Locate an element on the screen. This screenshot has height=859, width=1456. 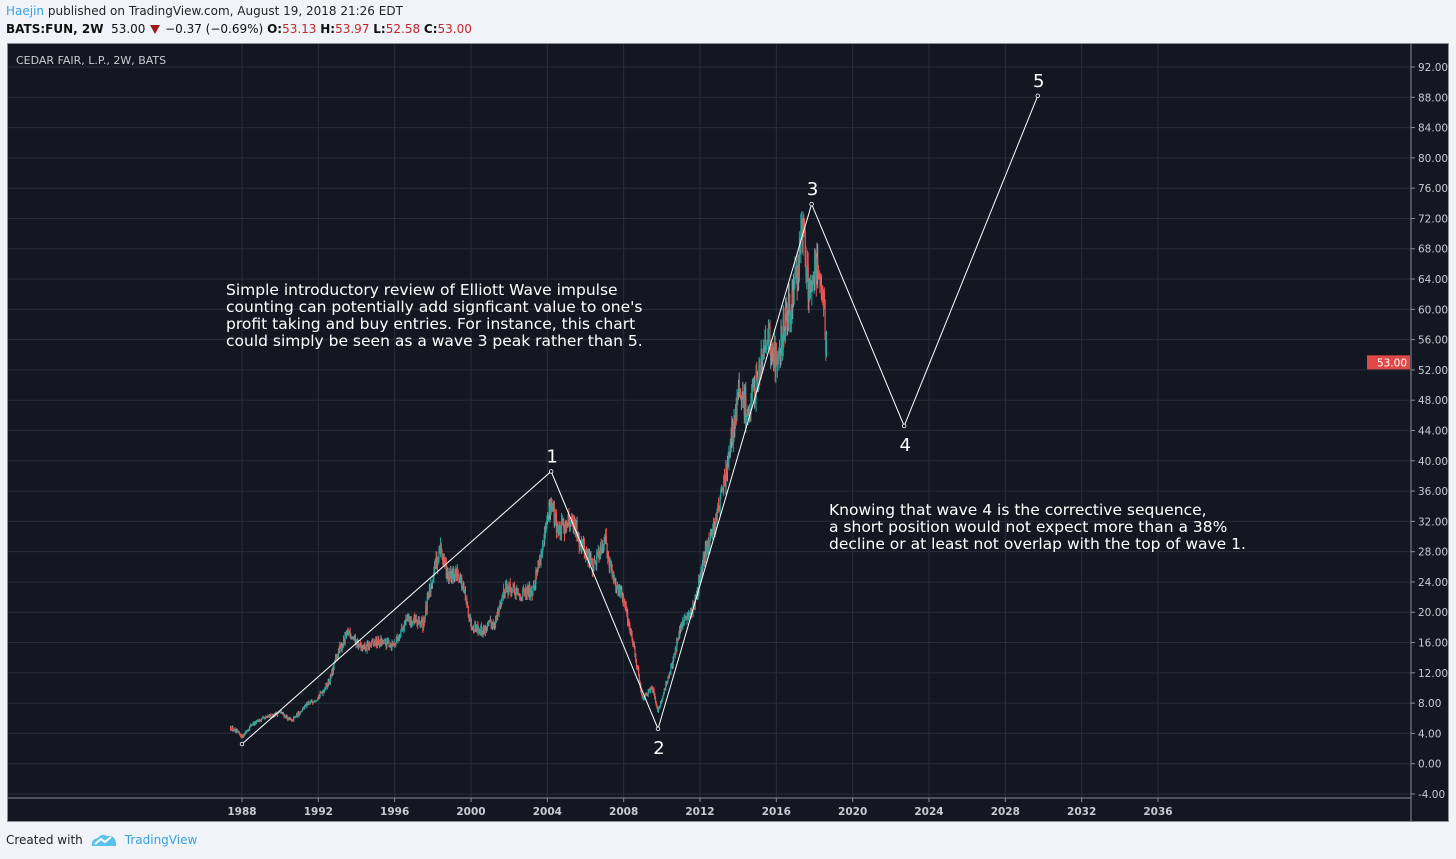
tradingview-logo-icon is located at coordinates (103, 840).